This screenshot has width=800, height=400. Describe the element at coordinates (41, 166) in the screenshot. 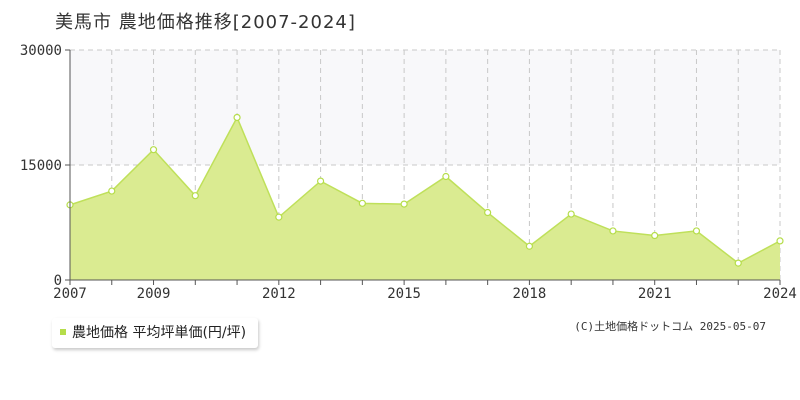

I see `y-tick-label: 15000` at that location.